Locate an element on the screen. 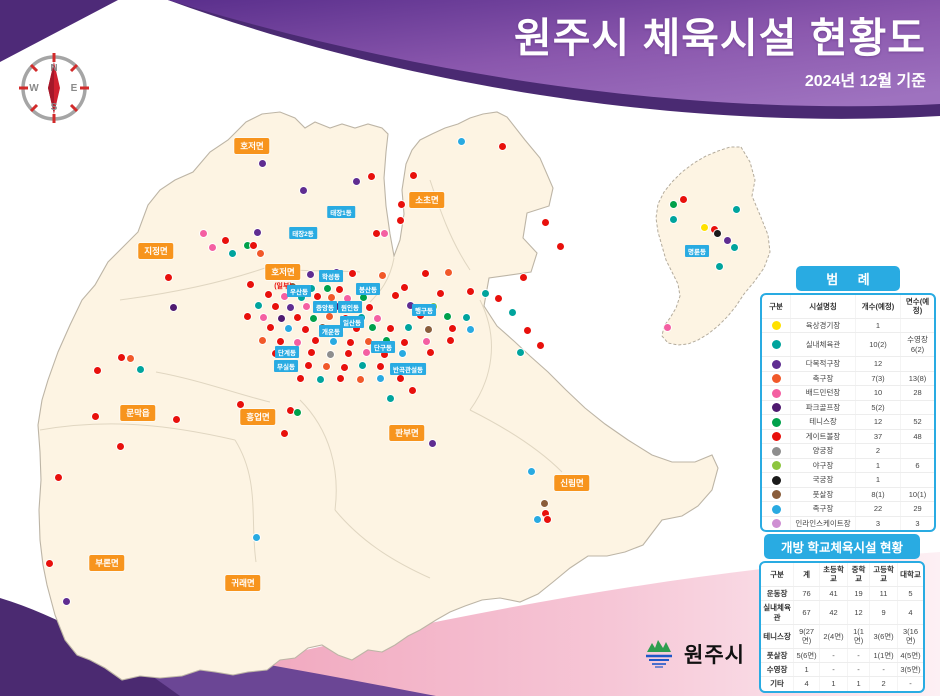  legend-name-cell: 테니스장 is located at coordinates (823, 422).